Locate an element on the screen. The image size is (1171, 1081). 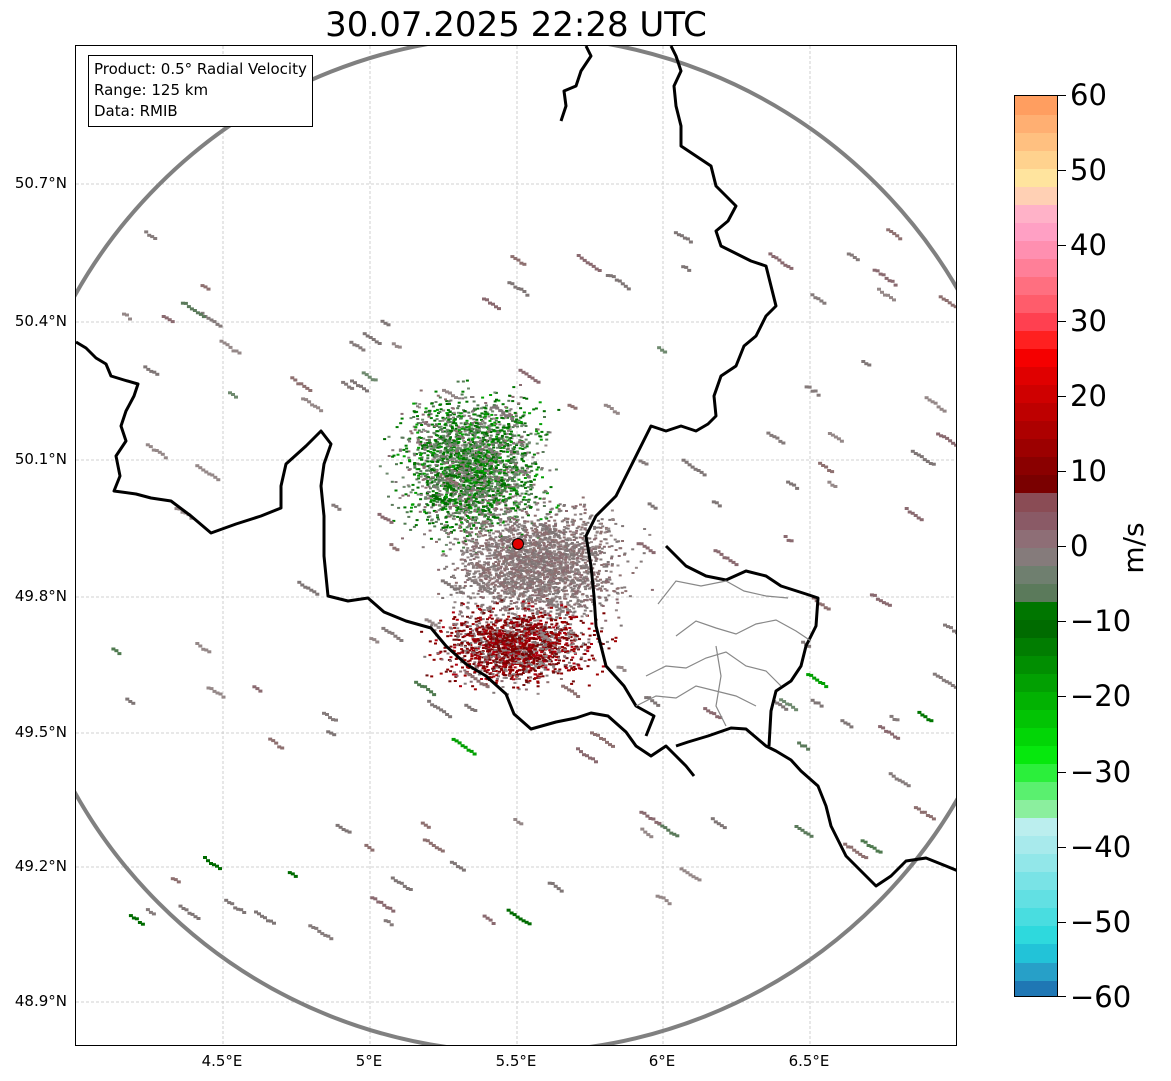
velocity-colorbar is located at coordinates (1036, 546).